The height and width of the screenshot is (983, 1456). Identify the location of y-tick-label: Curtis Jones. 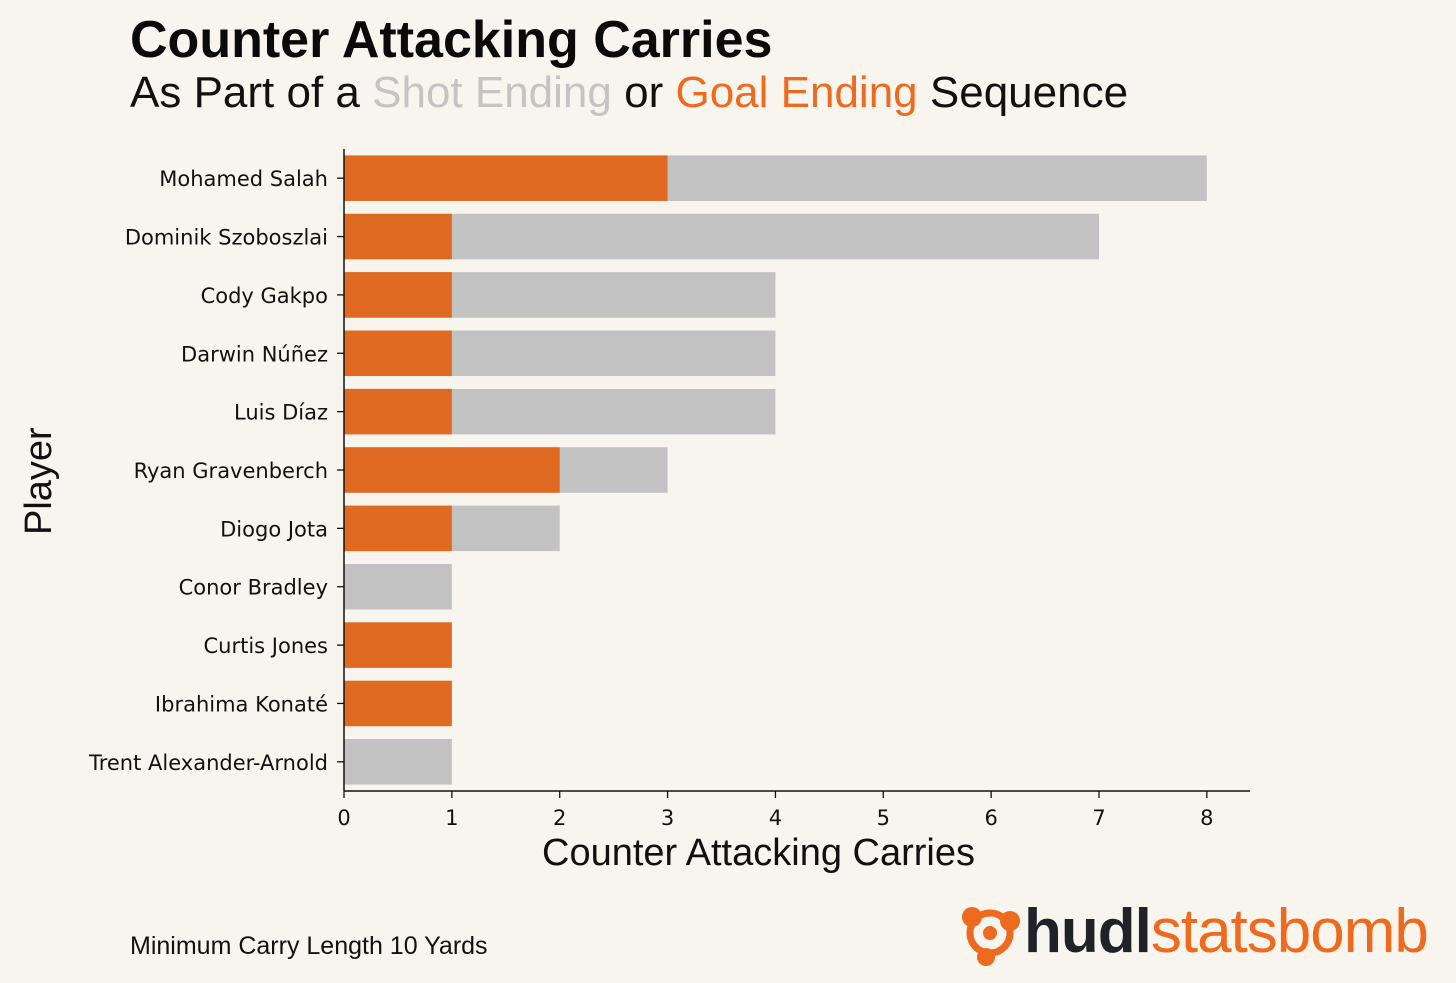
(265, 646).